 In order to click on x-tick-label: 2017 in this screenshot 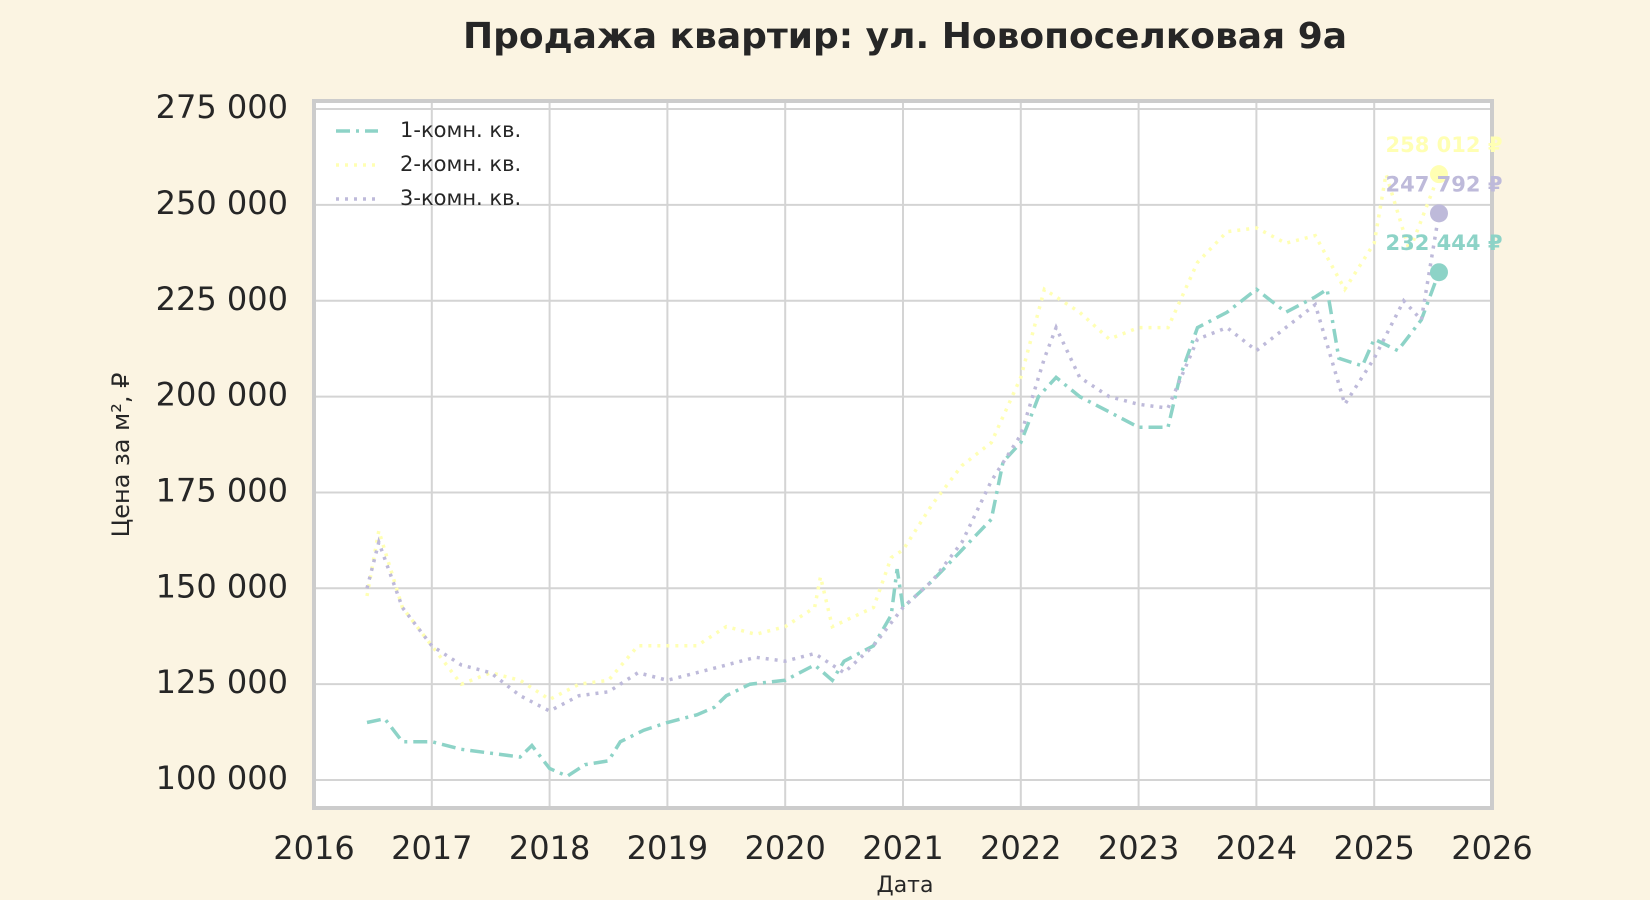, I will do `click(431, 848)`.